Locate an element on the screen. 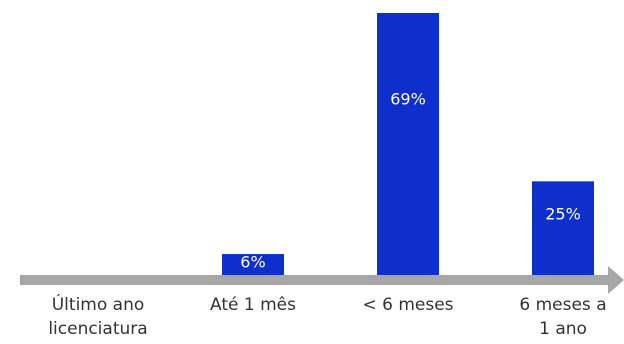  category-label-3-line-0: 6 meses a is located at coordinates (562, 305).